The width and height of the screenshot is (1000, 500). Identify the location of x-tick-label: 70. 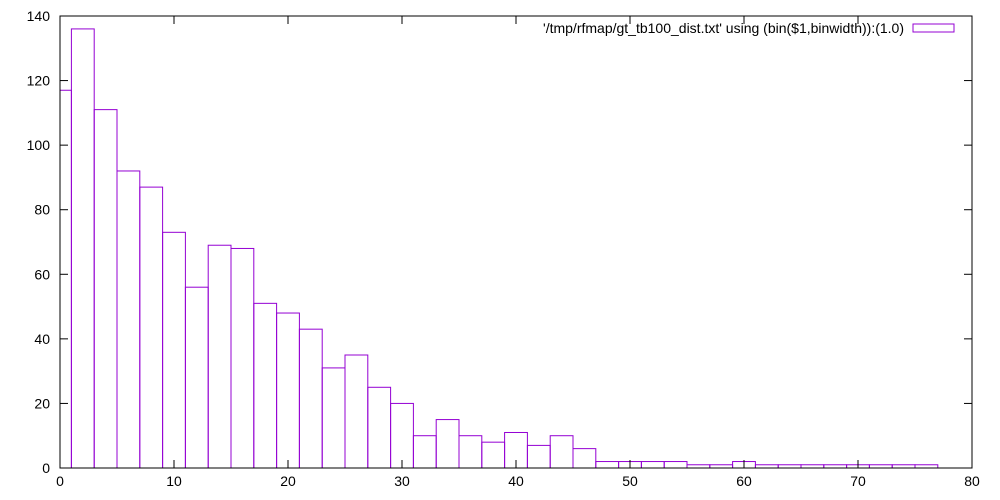
(858, 481).